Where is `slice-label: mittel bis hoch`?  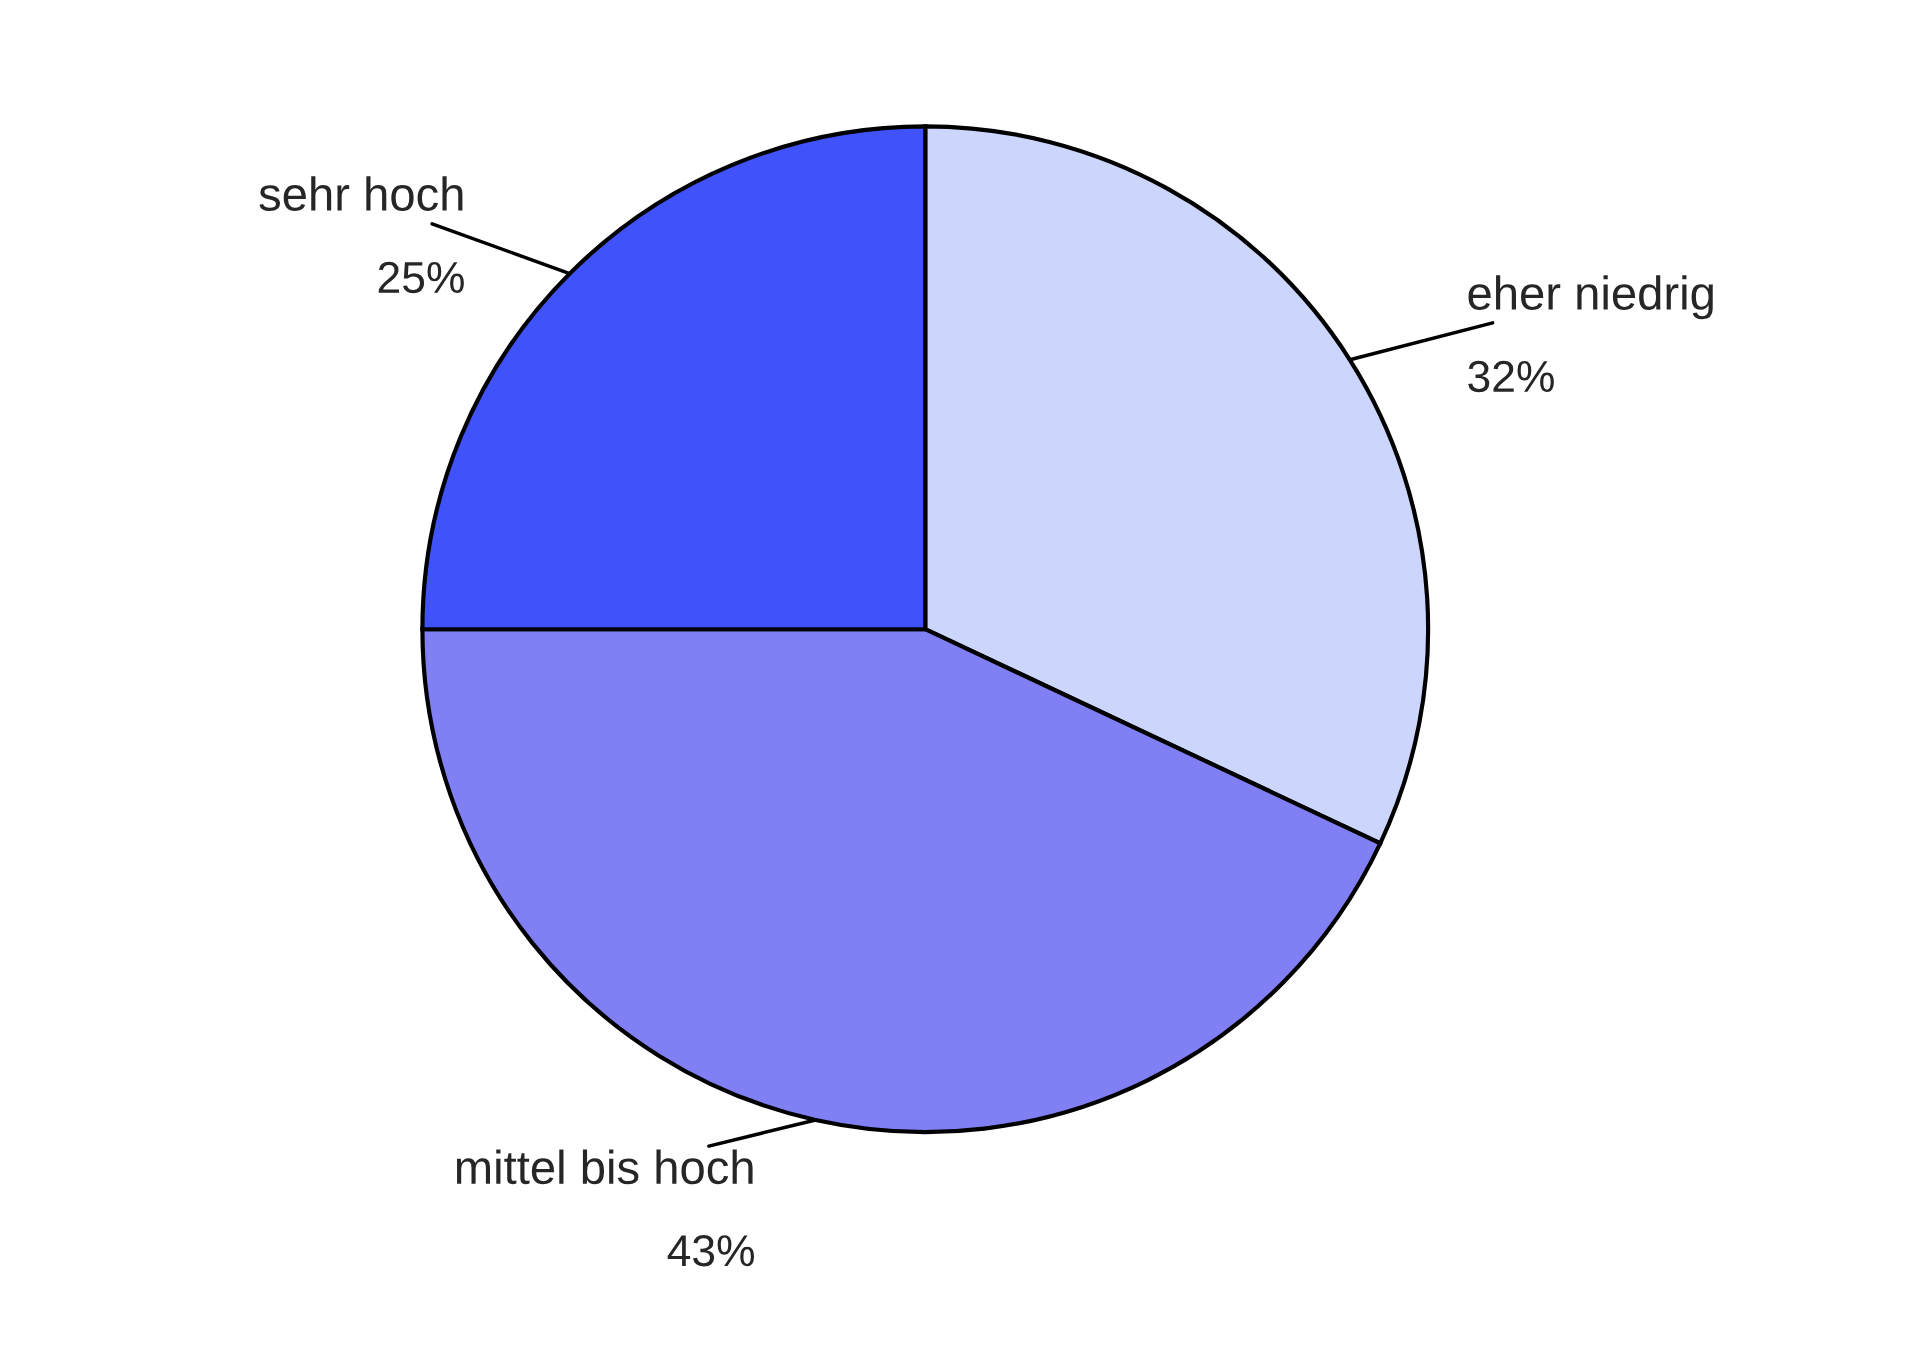
slice-label: mittel bis hoch is located at coordinates (604, 1167).